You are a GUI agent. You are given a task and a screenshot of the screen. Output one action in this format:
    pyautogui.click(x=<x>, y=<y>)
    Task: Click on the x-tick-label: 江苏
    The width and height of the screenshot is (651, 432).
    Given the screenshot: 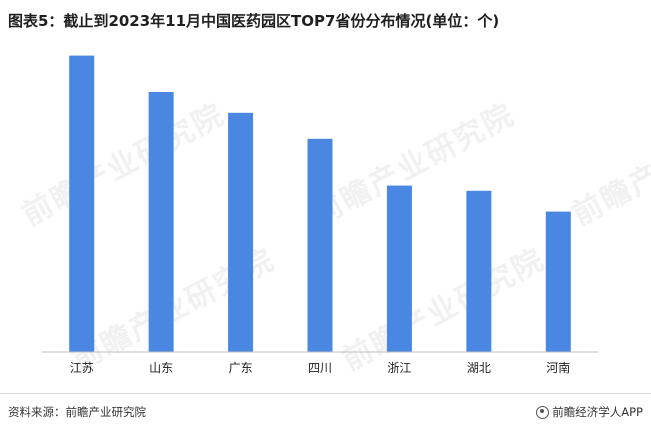 What is the action you would take?
    pyautogui.click(x=82, y=368)
    